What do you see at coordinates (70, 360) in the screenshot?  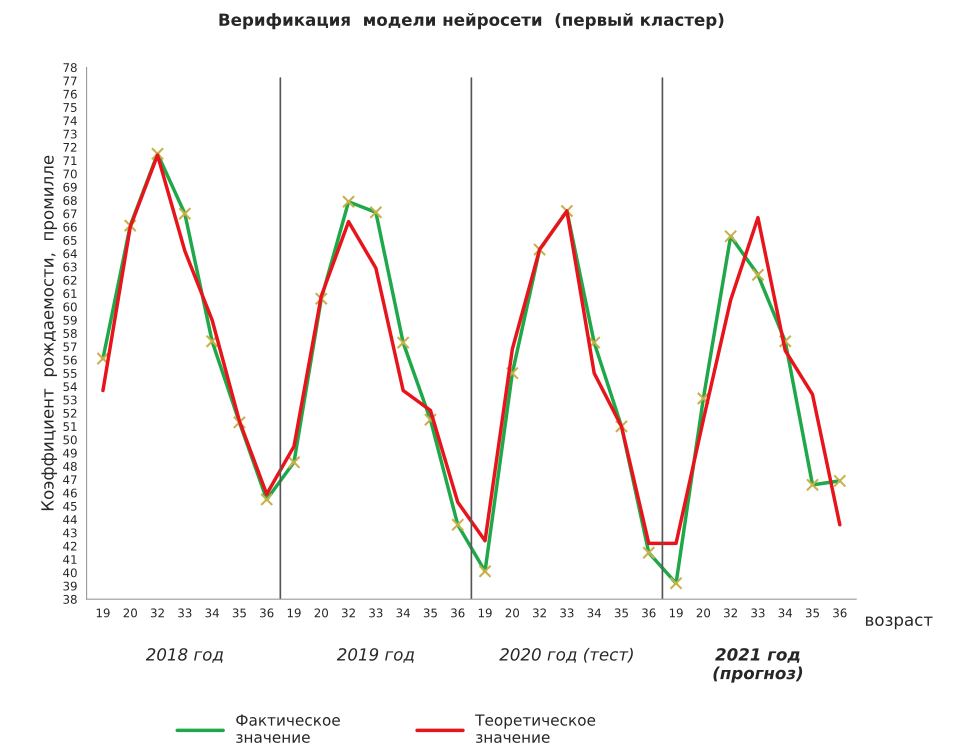 I see `y-tick-label: 56` at bounding box center [70, 360].